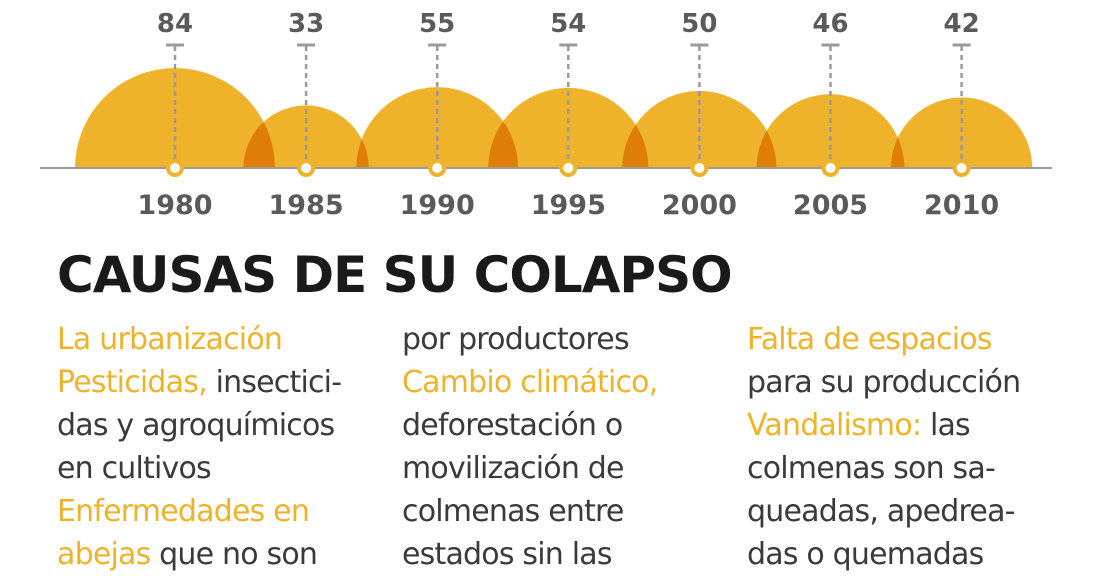 The image size is (1100, 576). What do you see at coordinates (196, 425) in the screenshot?
I see `cause-text: das y agroquímicos` at bounding box center [196, 425].